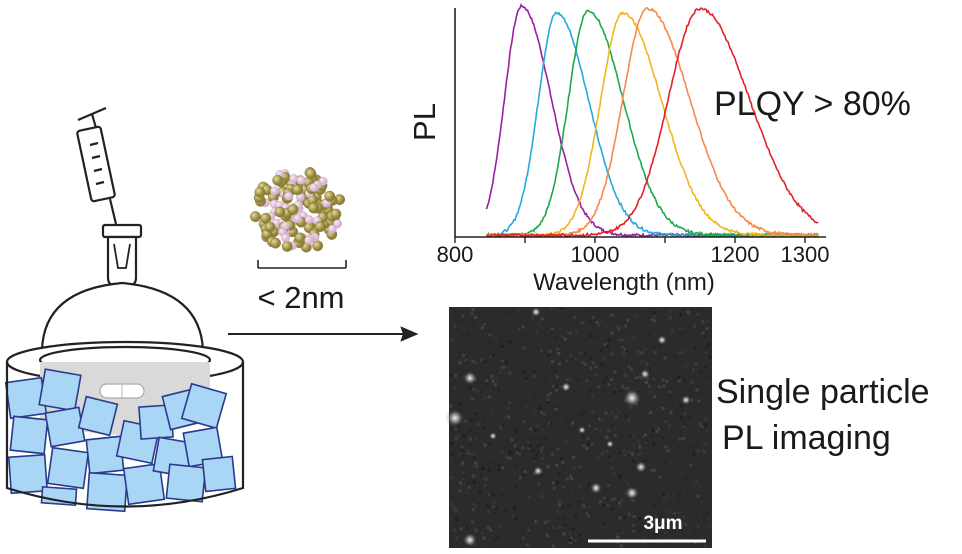  I want to click on size-bracket, so click(302, 264).